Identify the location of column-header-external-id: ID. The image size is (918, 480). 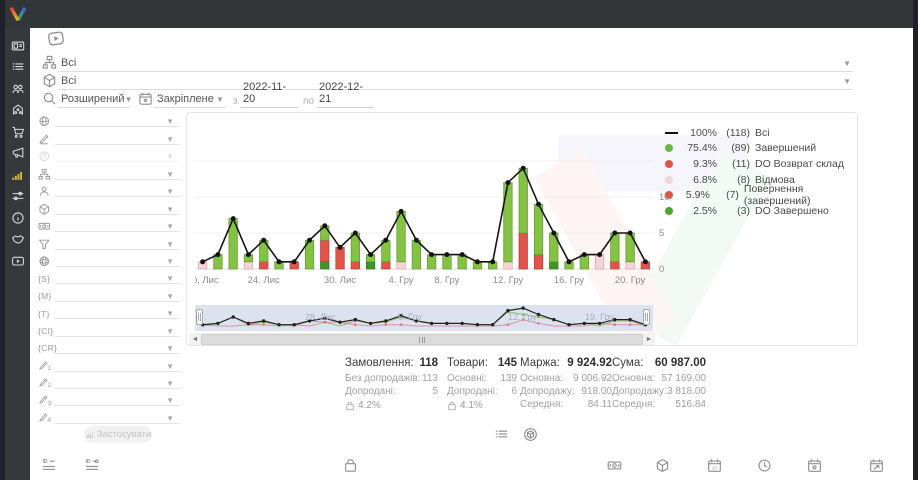
(93, 466).